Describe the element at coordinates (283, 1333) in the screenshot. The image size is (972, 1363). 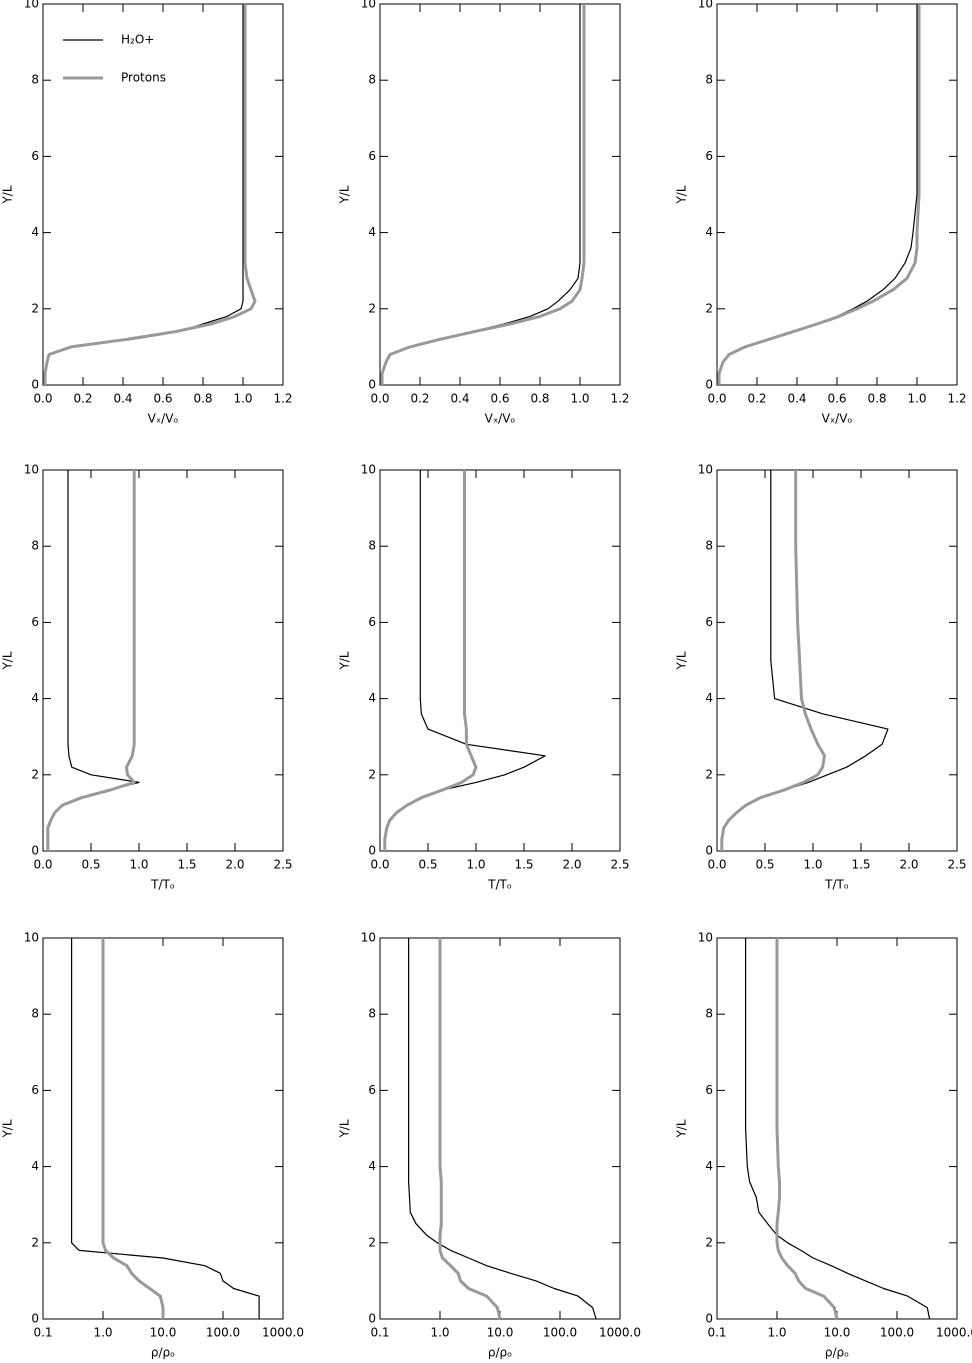
I see `x-tick-label: 1000.0` at that location.